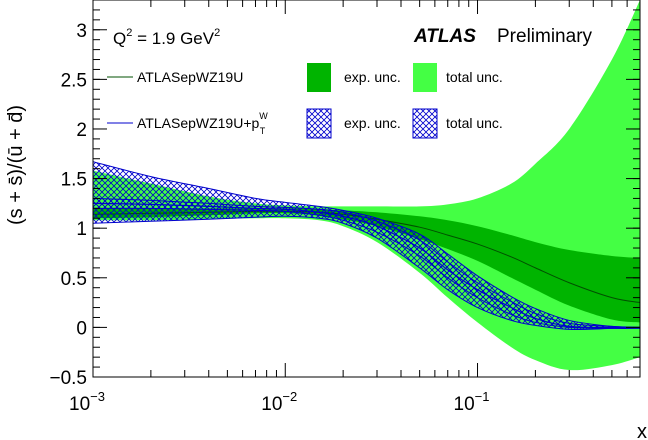  Describe the element at coordinates (16, 165) in the screenshot. I see `y-axis-title: (s + s̄)/(ū + d̄)` at that location.